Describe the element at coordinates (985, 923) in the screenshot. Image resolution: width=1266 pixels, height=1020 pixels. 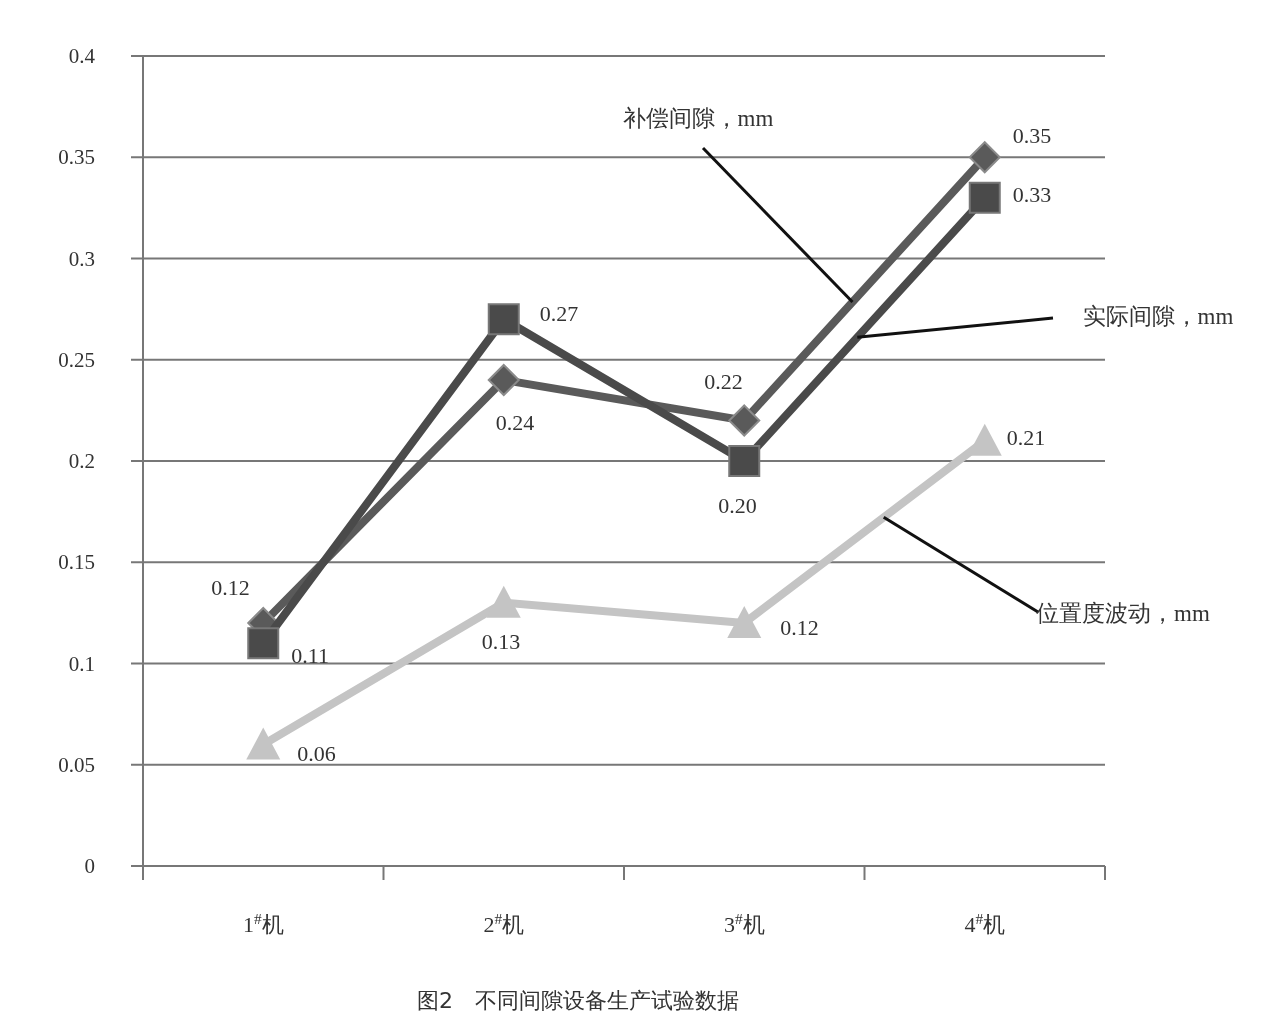
I see `x-tick-label: 4$^{#}$机` at that location.